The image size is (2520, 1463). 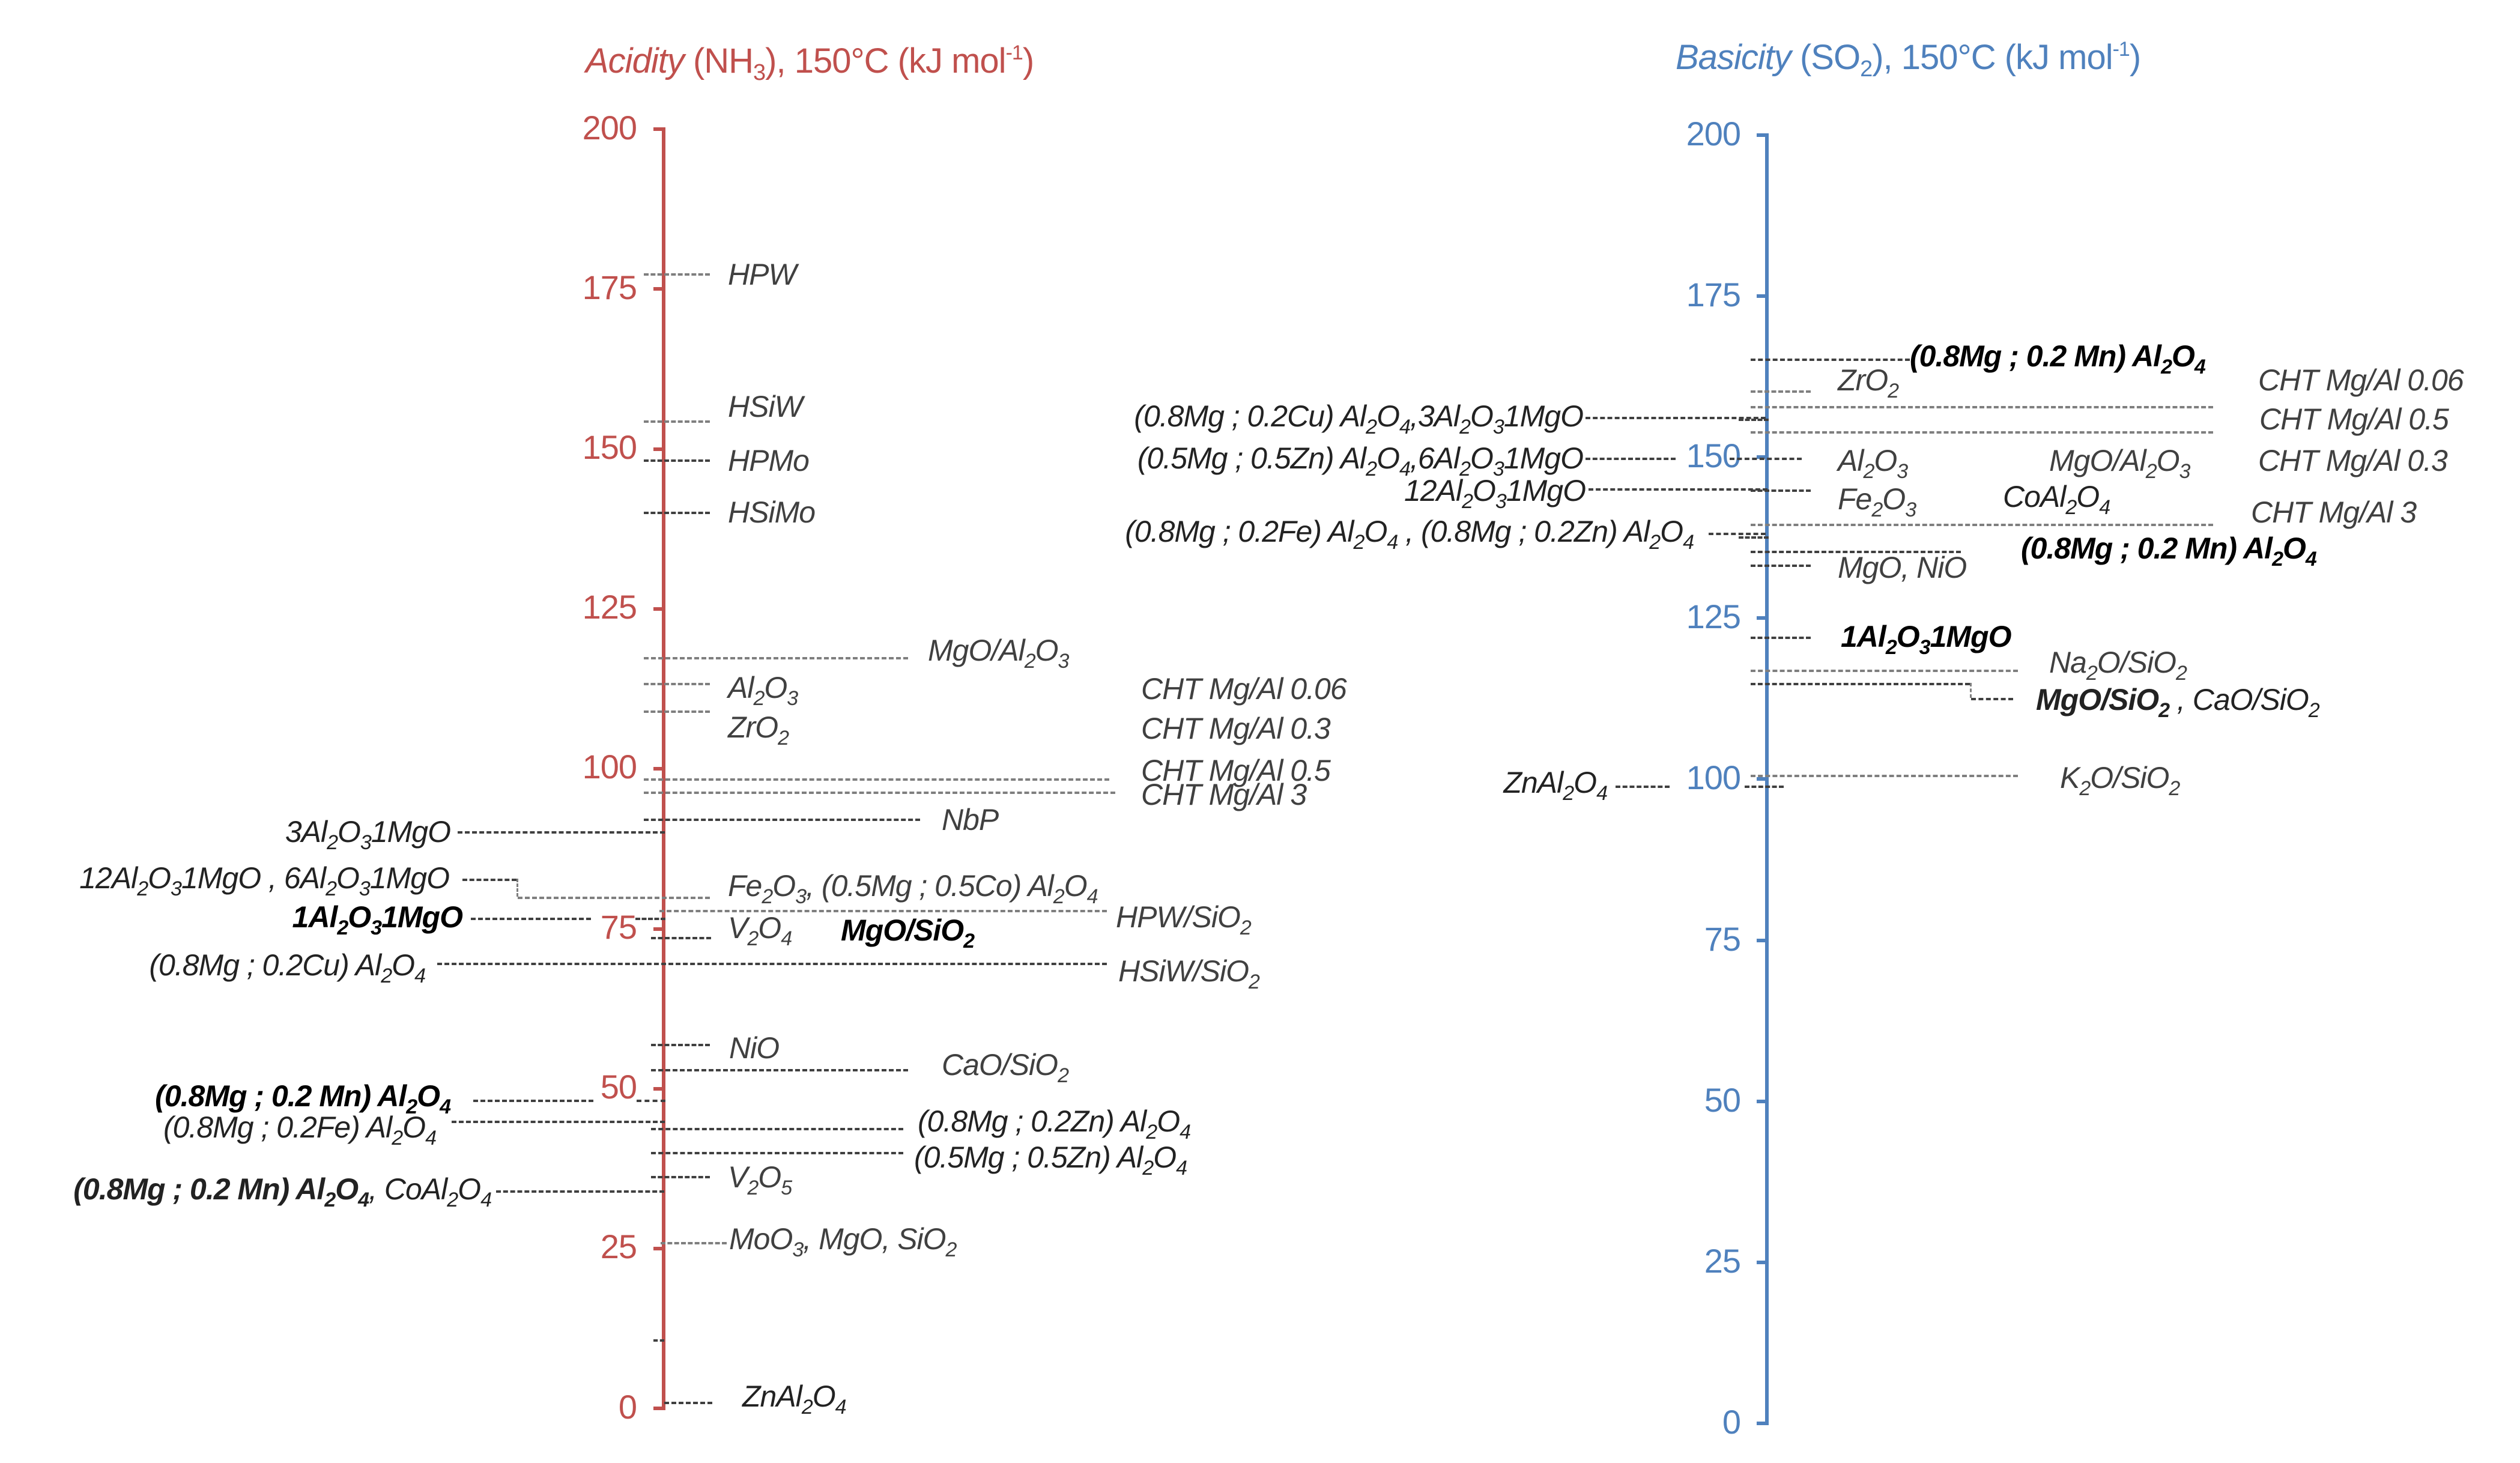 I want to click on label-b-cht-05: CHT Mg/Al 0.5, so click(x=2354, y=419).